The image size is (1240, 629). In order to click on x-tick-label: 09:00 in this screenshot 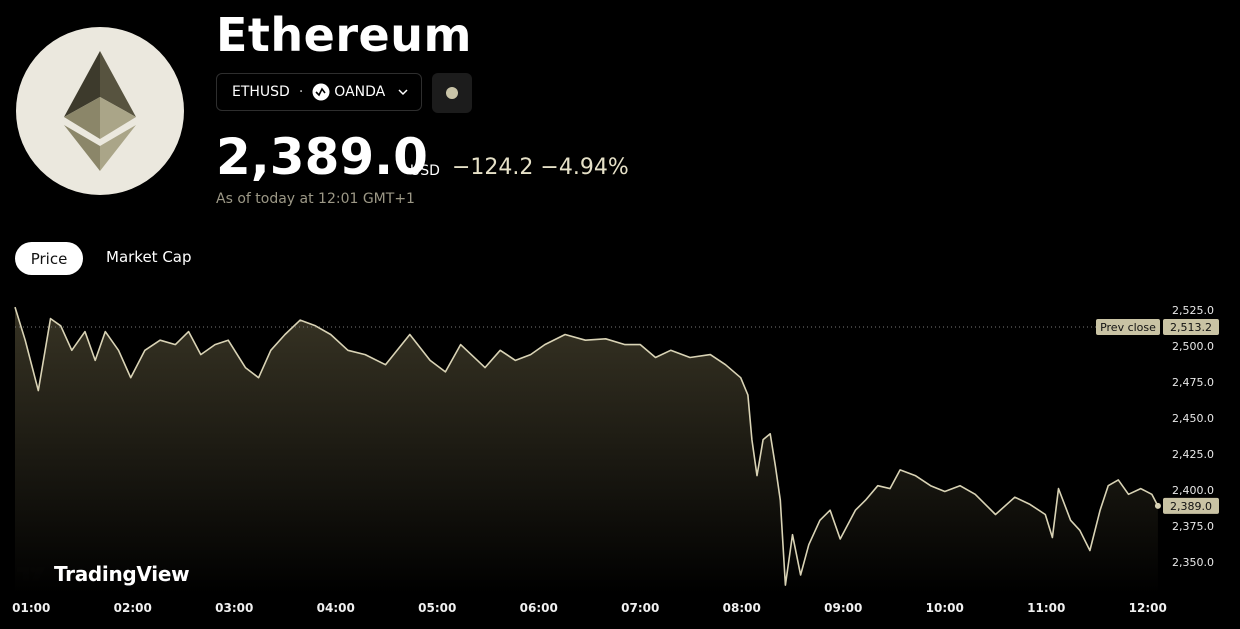, I will do `click(843, 608)`.